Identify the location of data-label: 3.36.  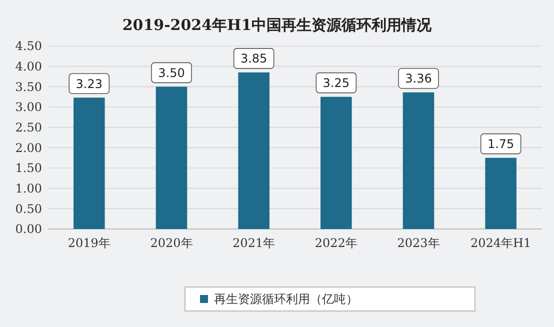
(418, 79).